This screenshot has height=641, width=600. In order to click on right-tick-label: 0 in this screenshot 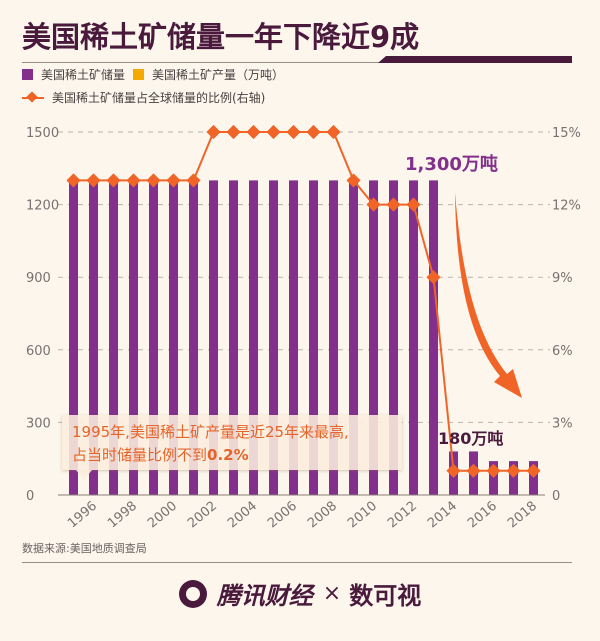, I will do `click(556, 496)`.